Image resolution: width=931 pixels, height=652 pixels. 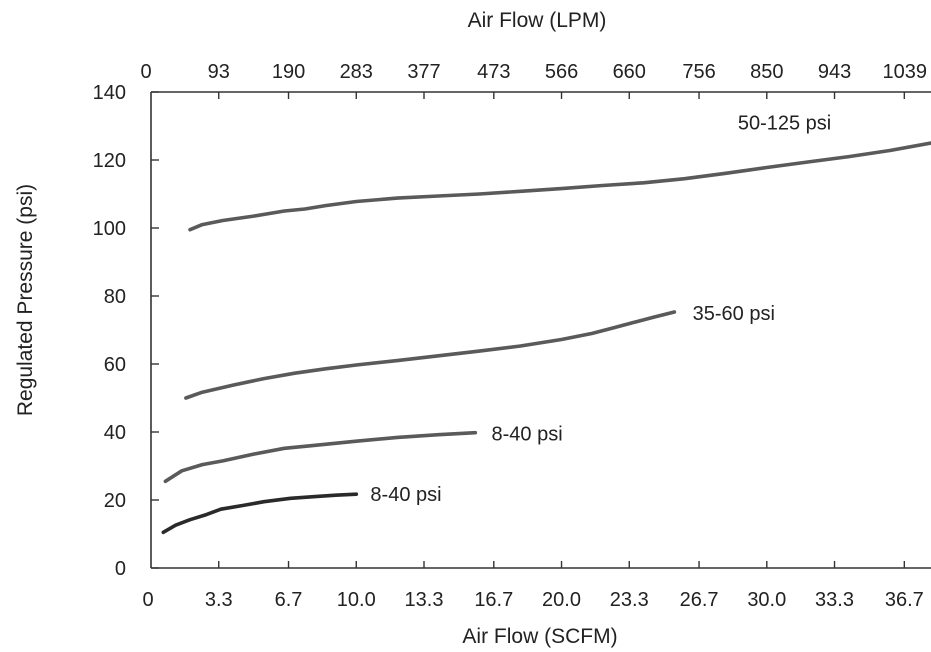 What do you see at coordinates (561, 600) in the screenshot?
I see `x-tick-label: 20.0` at bounding box center [561, 600].